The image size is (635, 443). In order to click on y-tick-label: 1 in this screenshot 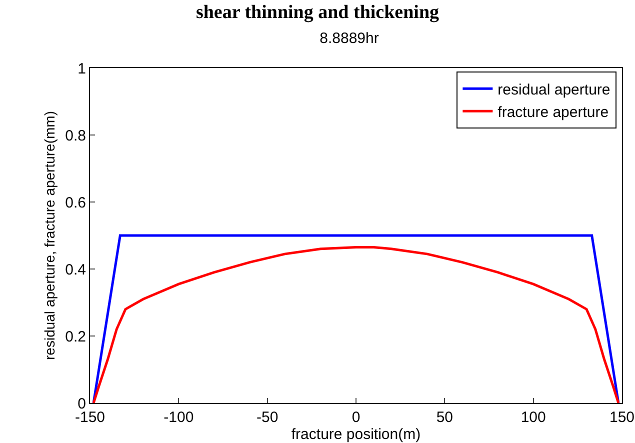, I will do `click(82, 69)`.